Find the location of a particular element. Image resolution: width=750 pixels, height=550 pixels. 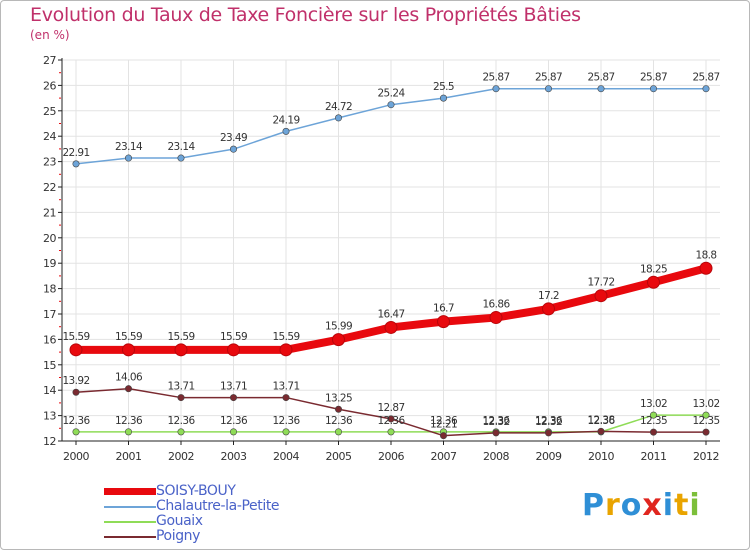

data-label-poigny: 13.92 is located at coordinates (75, 381).